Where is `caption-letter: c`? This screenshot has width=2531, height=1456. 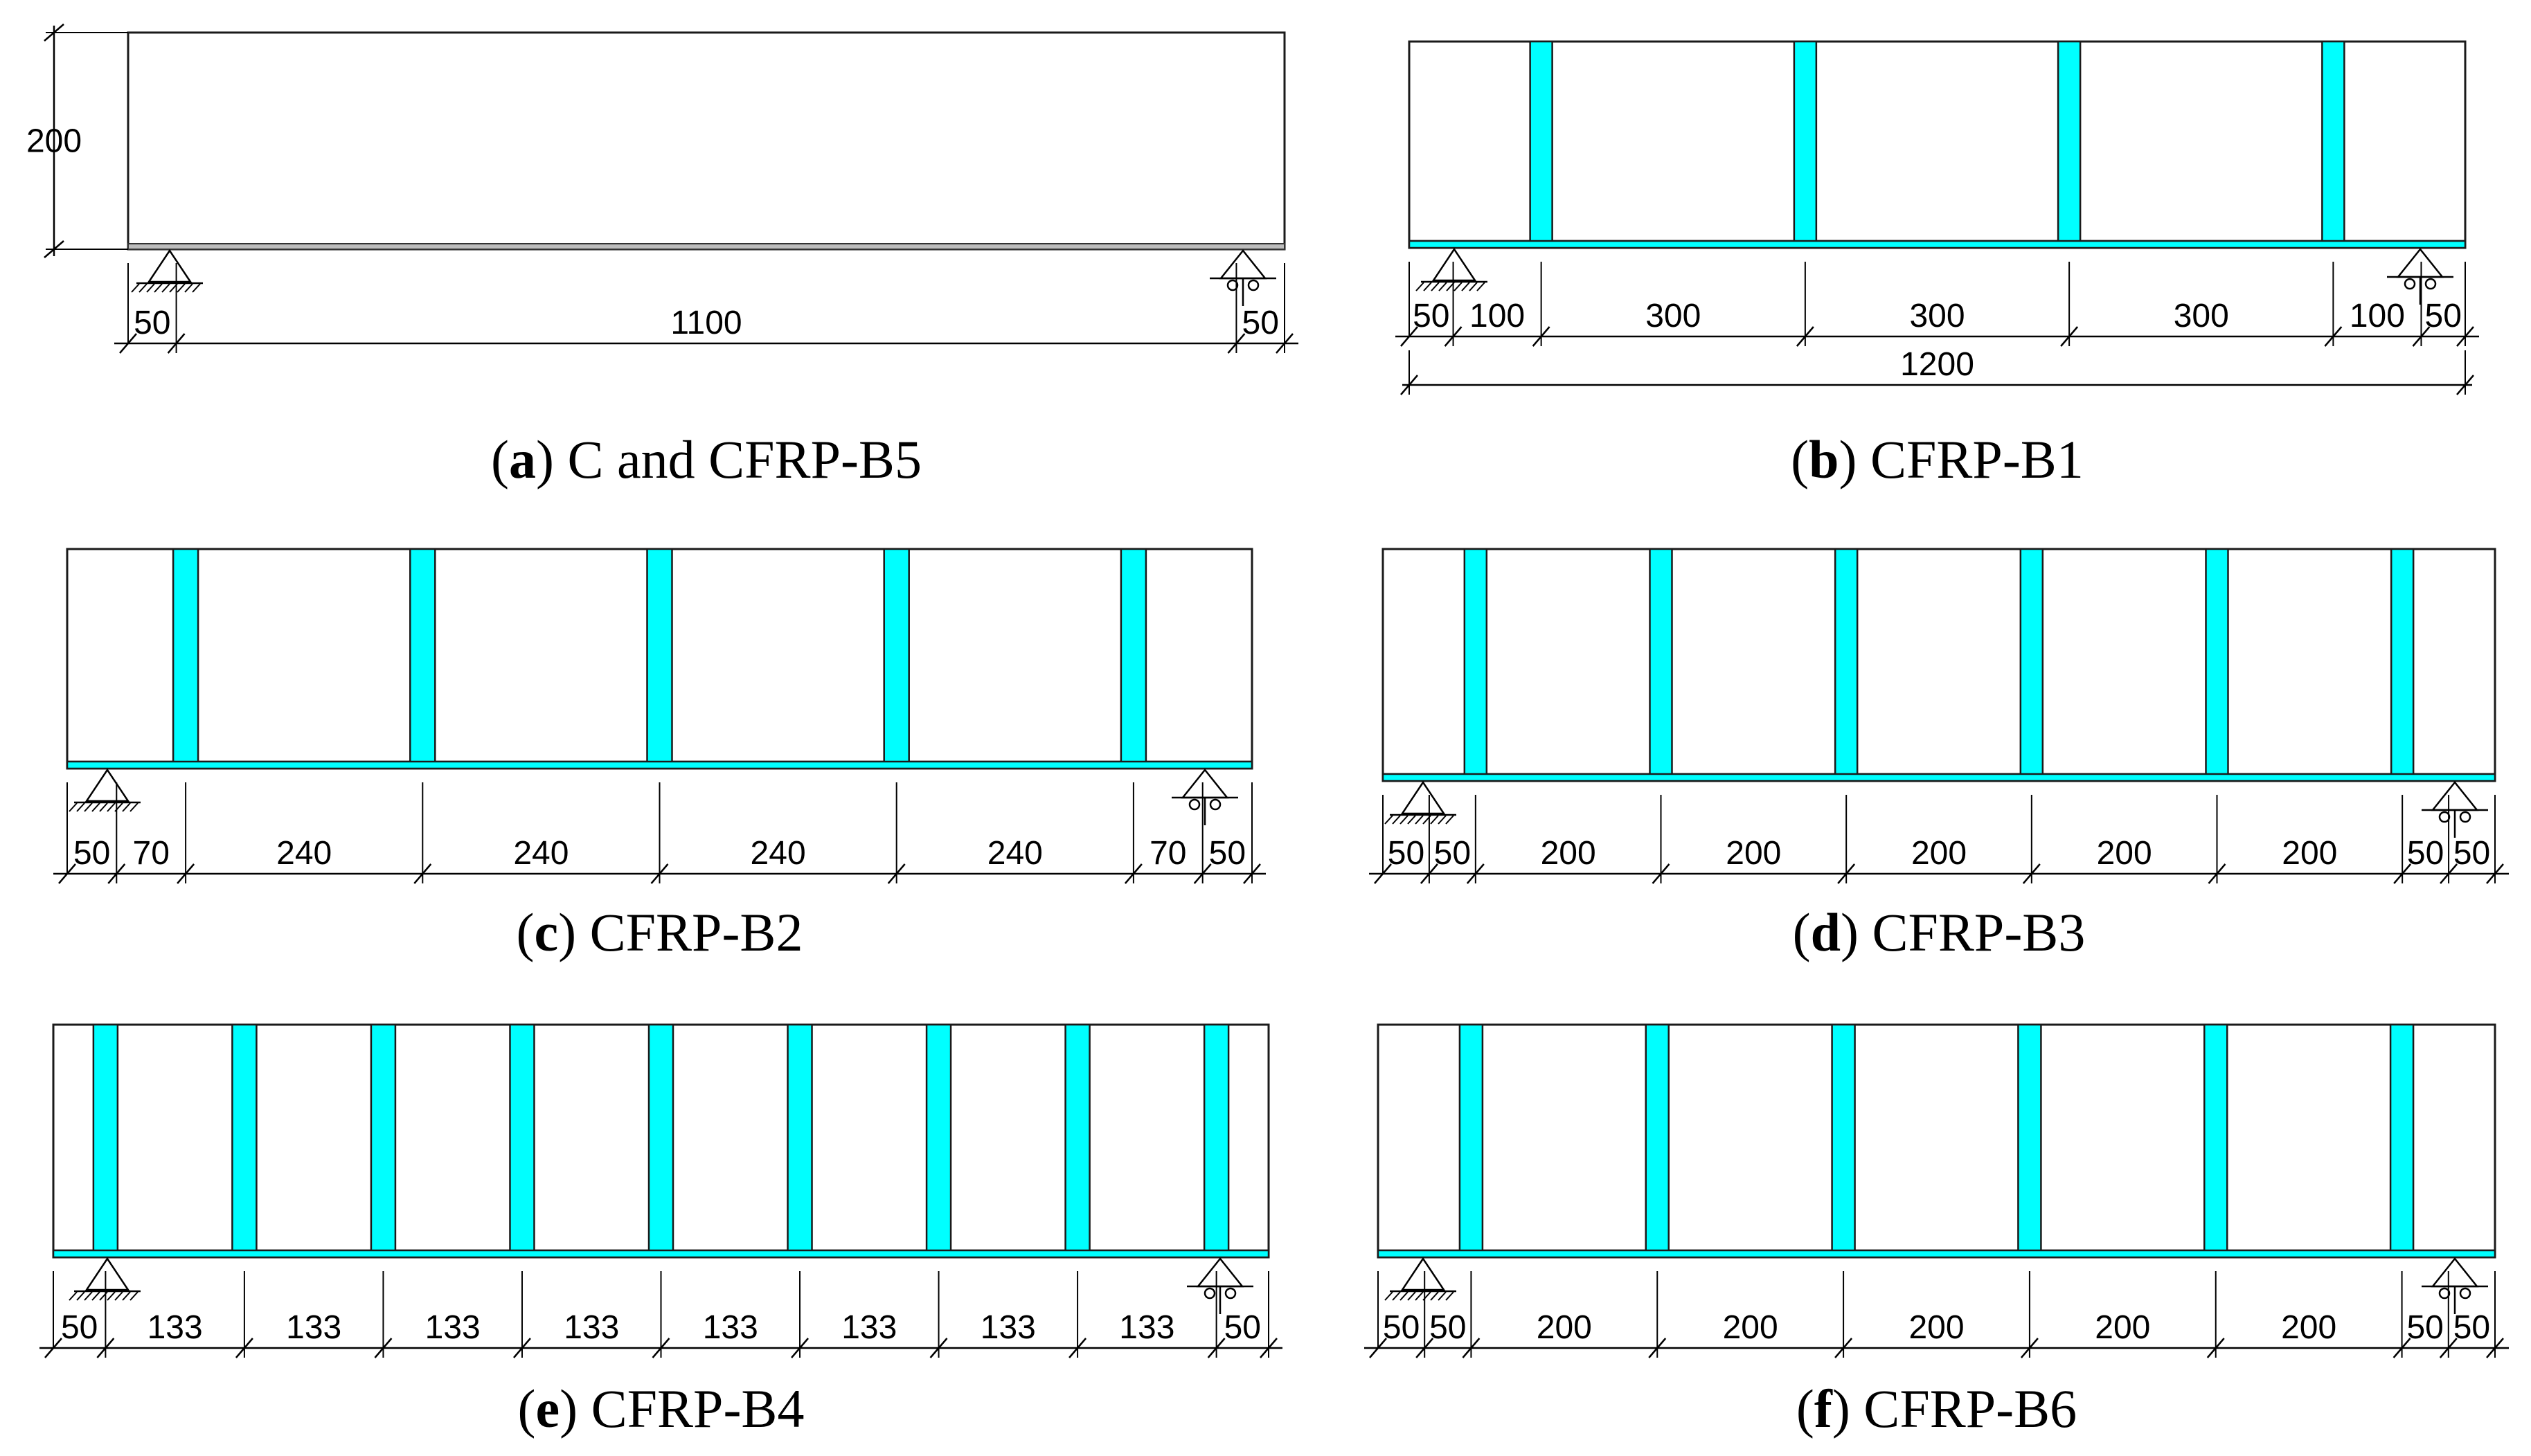
caption-letter: c is located at coordinates (547, 932).